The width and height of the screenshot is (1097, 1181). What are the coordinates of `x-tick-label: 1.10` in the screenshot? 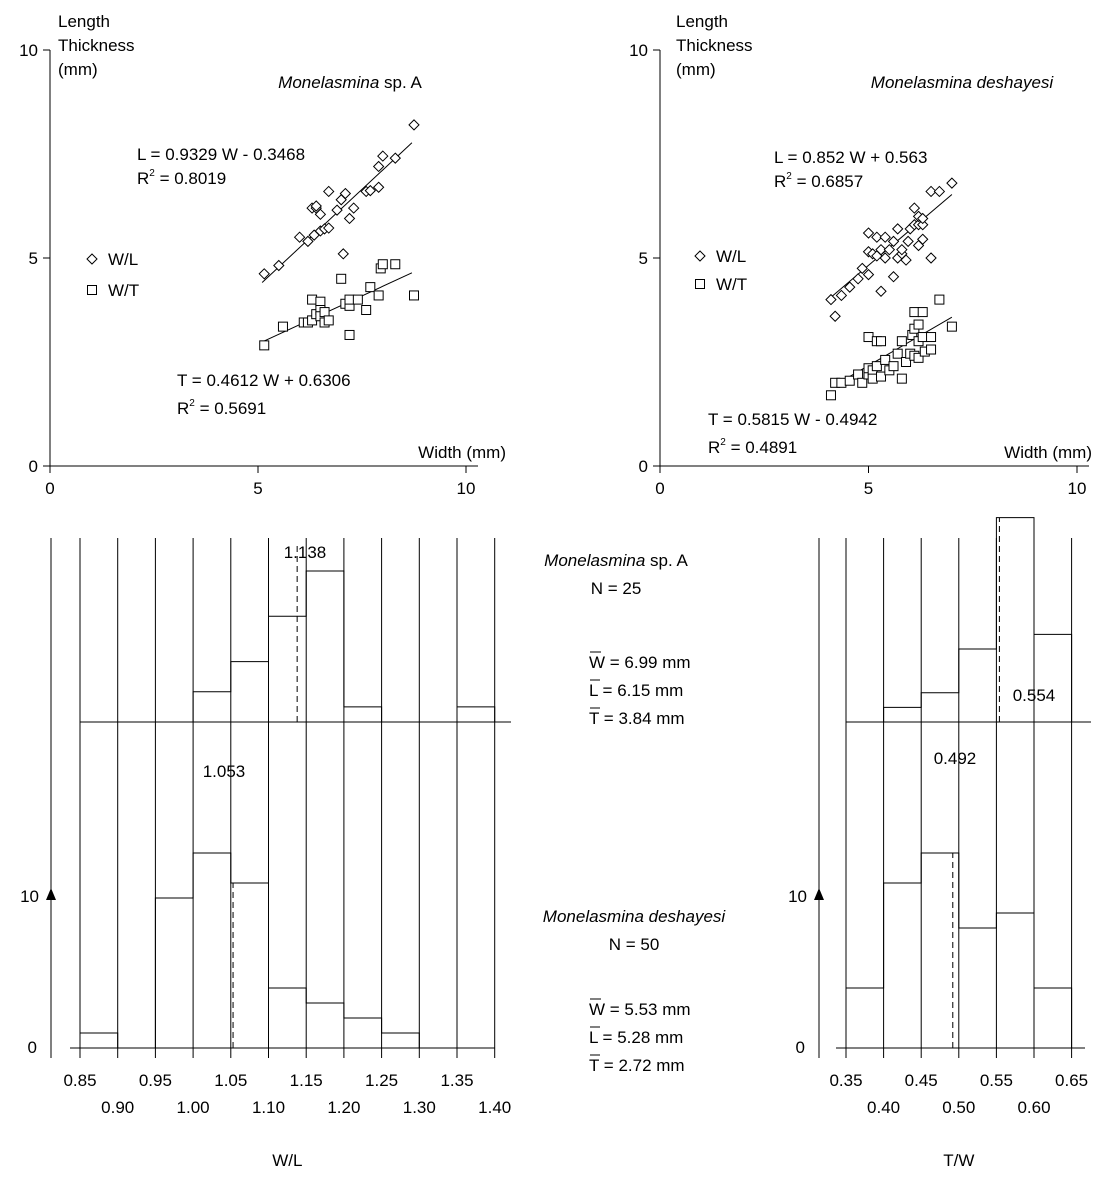 It's located at (268, 1107).